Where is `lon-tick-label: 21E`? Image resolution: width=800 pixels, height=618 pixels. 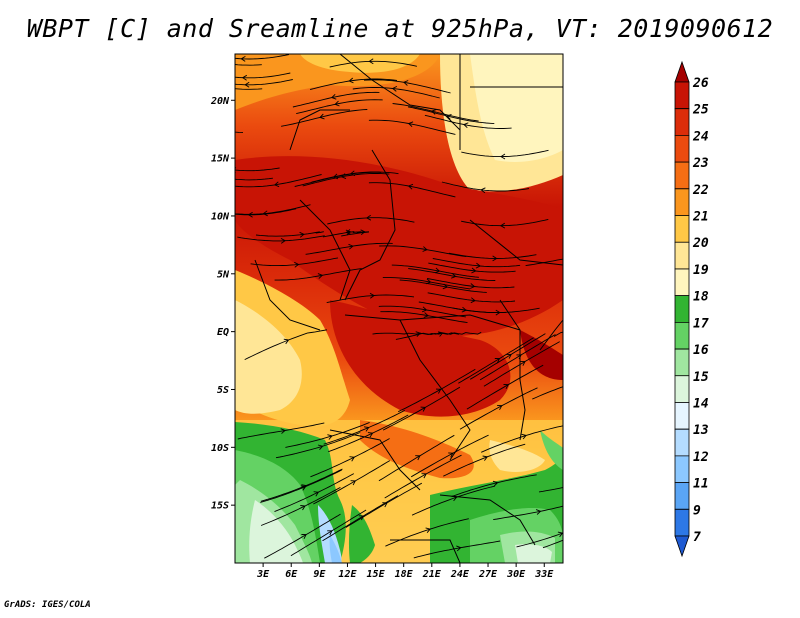
lon-tick-label: 21E is located at coordinates (432, 574).